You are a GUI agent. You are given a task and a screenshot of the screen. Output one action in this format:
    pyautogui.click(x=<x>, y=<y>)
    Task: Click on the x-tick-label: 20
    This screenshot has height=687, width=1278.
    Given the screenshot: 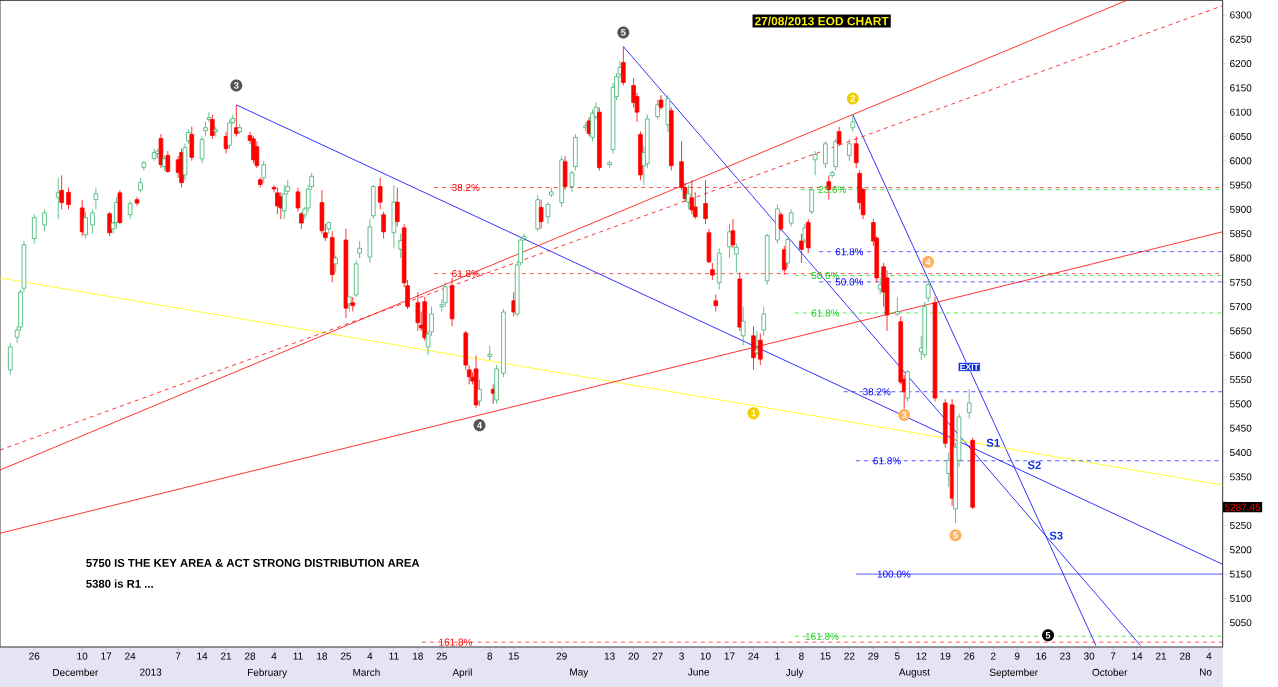 What is the action you would take?
    pyautogui.click(x=633, y=656)
    